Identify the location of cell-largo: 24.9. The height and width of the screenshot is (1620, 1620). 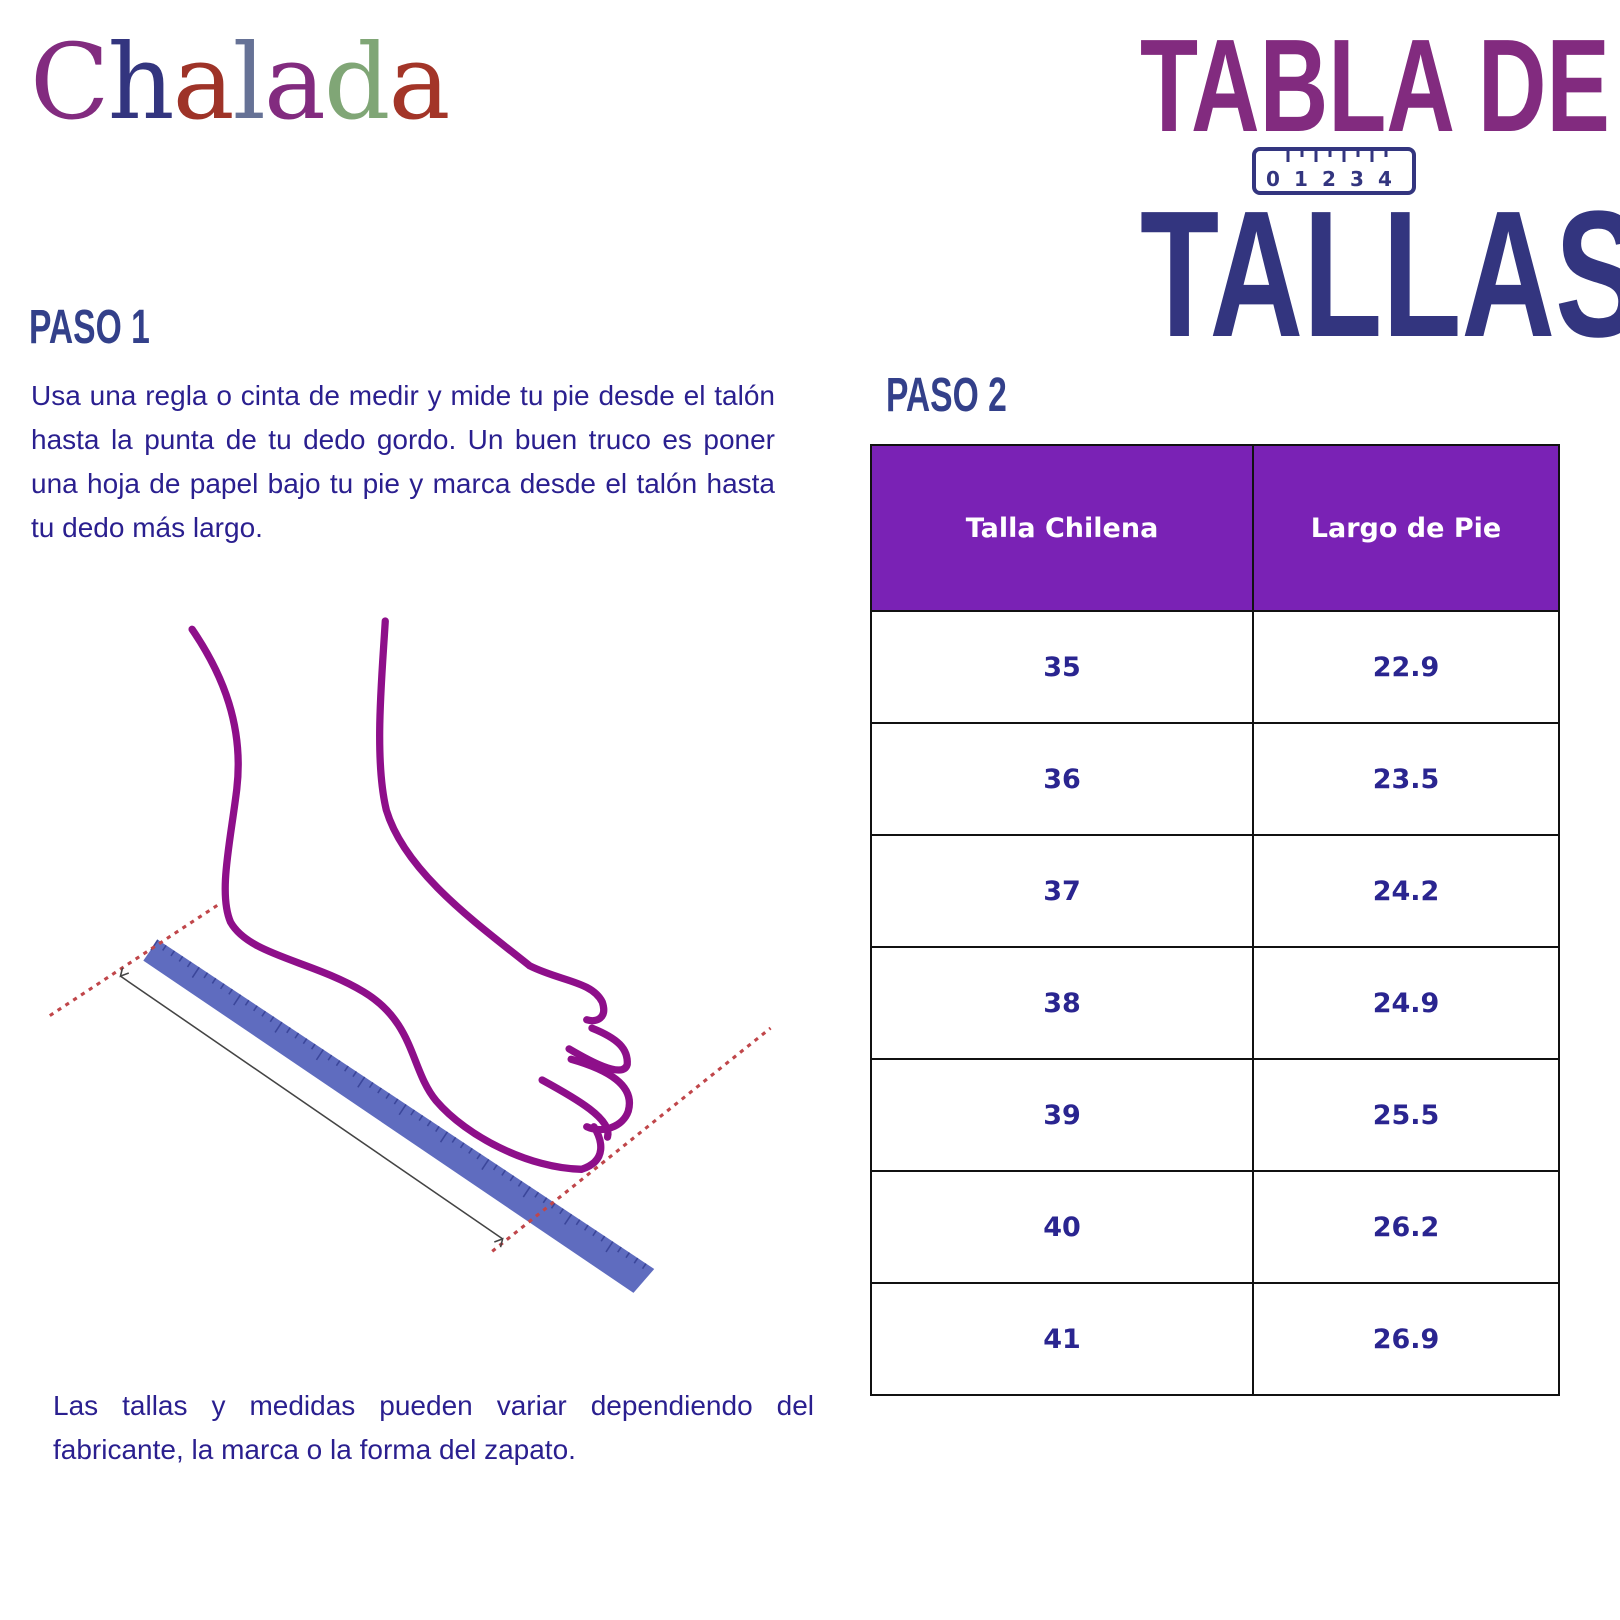
(1406, 1003).